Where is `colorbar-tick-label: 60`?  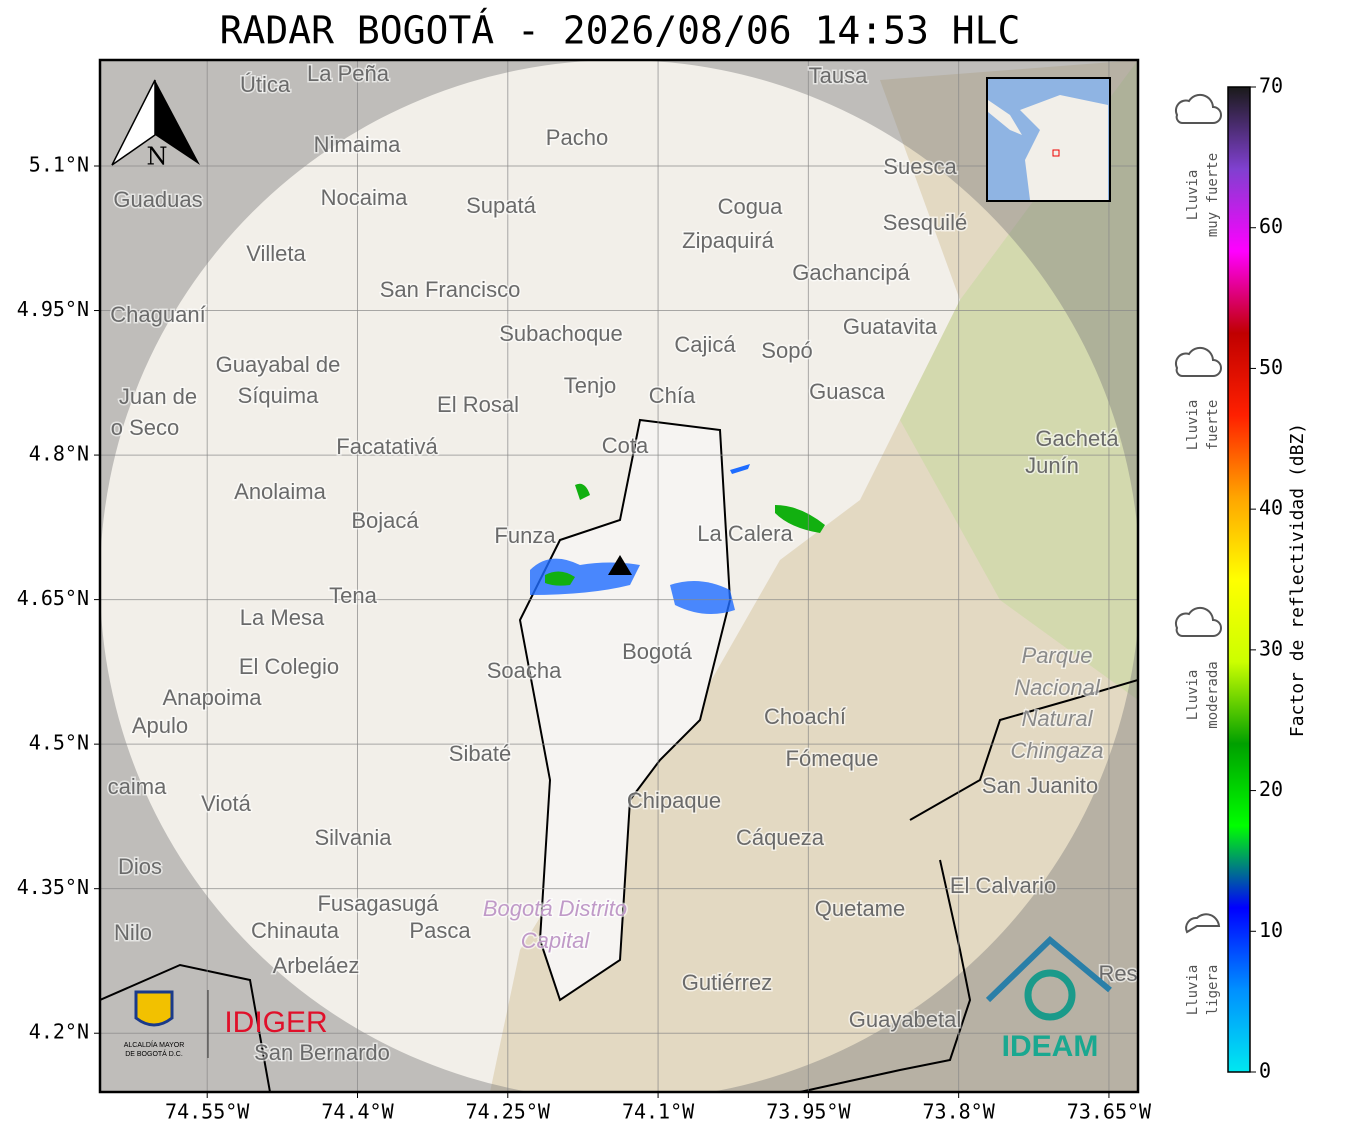 colorbar-tick-label: 60 is located at coordinates (1271, 226).